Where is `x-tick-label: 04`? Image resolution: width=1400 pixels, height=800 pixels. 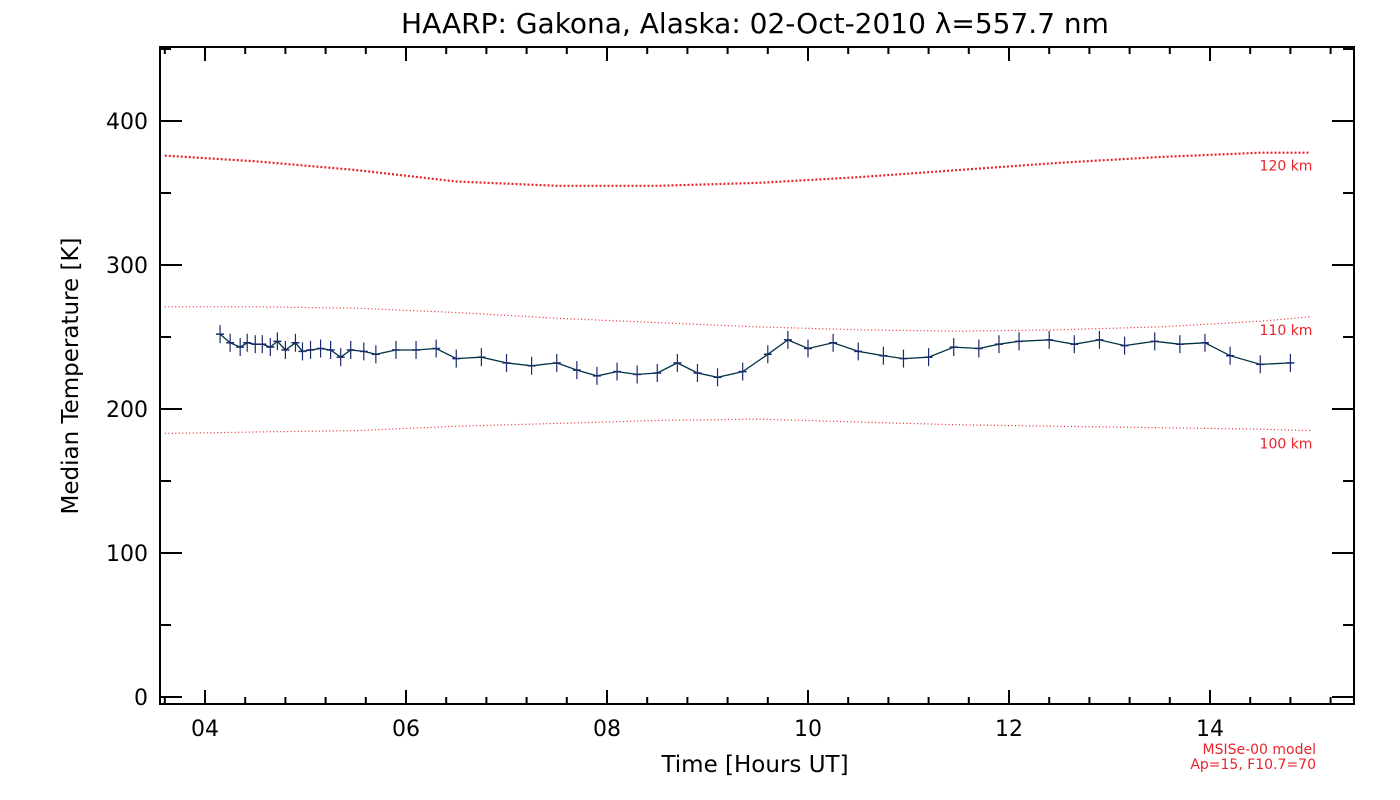
x-tick-label: 04 is located at coordinates (205, 729).